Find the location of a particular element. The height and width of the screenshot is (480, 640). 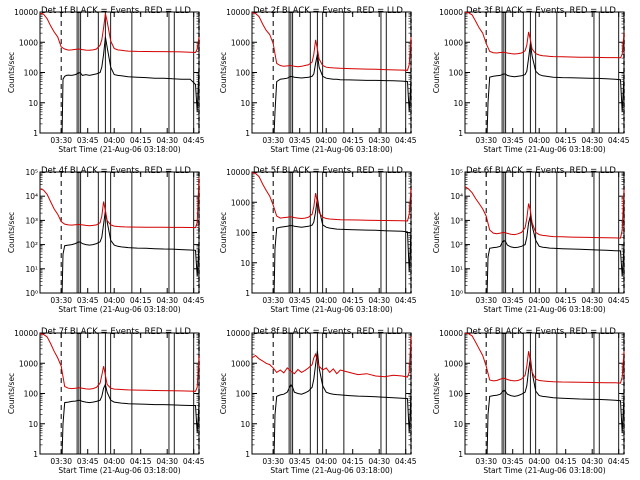

panel-title: Det 7f BLACK = Events, RED = LLD is located at coordinates (116, 332).